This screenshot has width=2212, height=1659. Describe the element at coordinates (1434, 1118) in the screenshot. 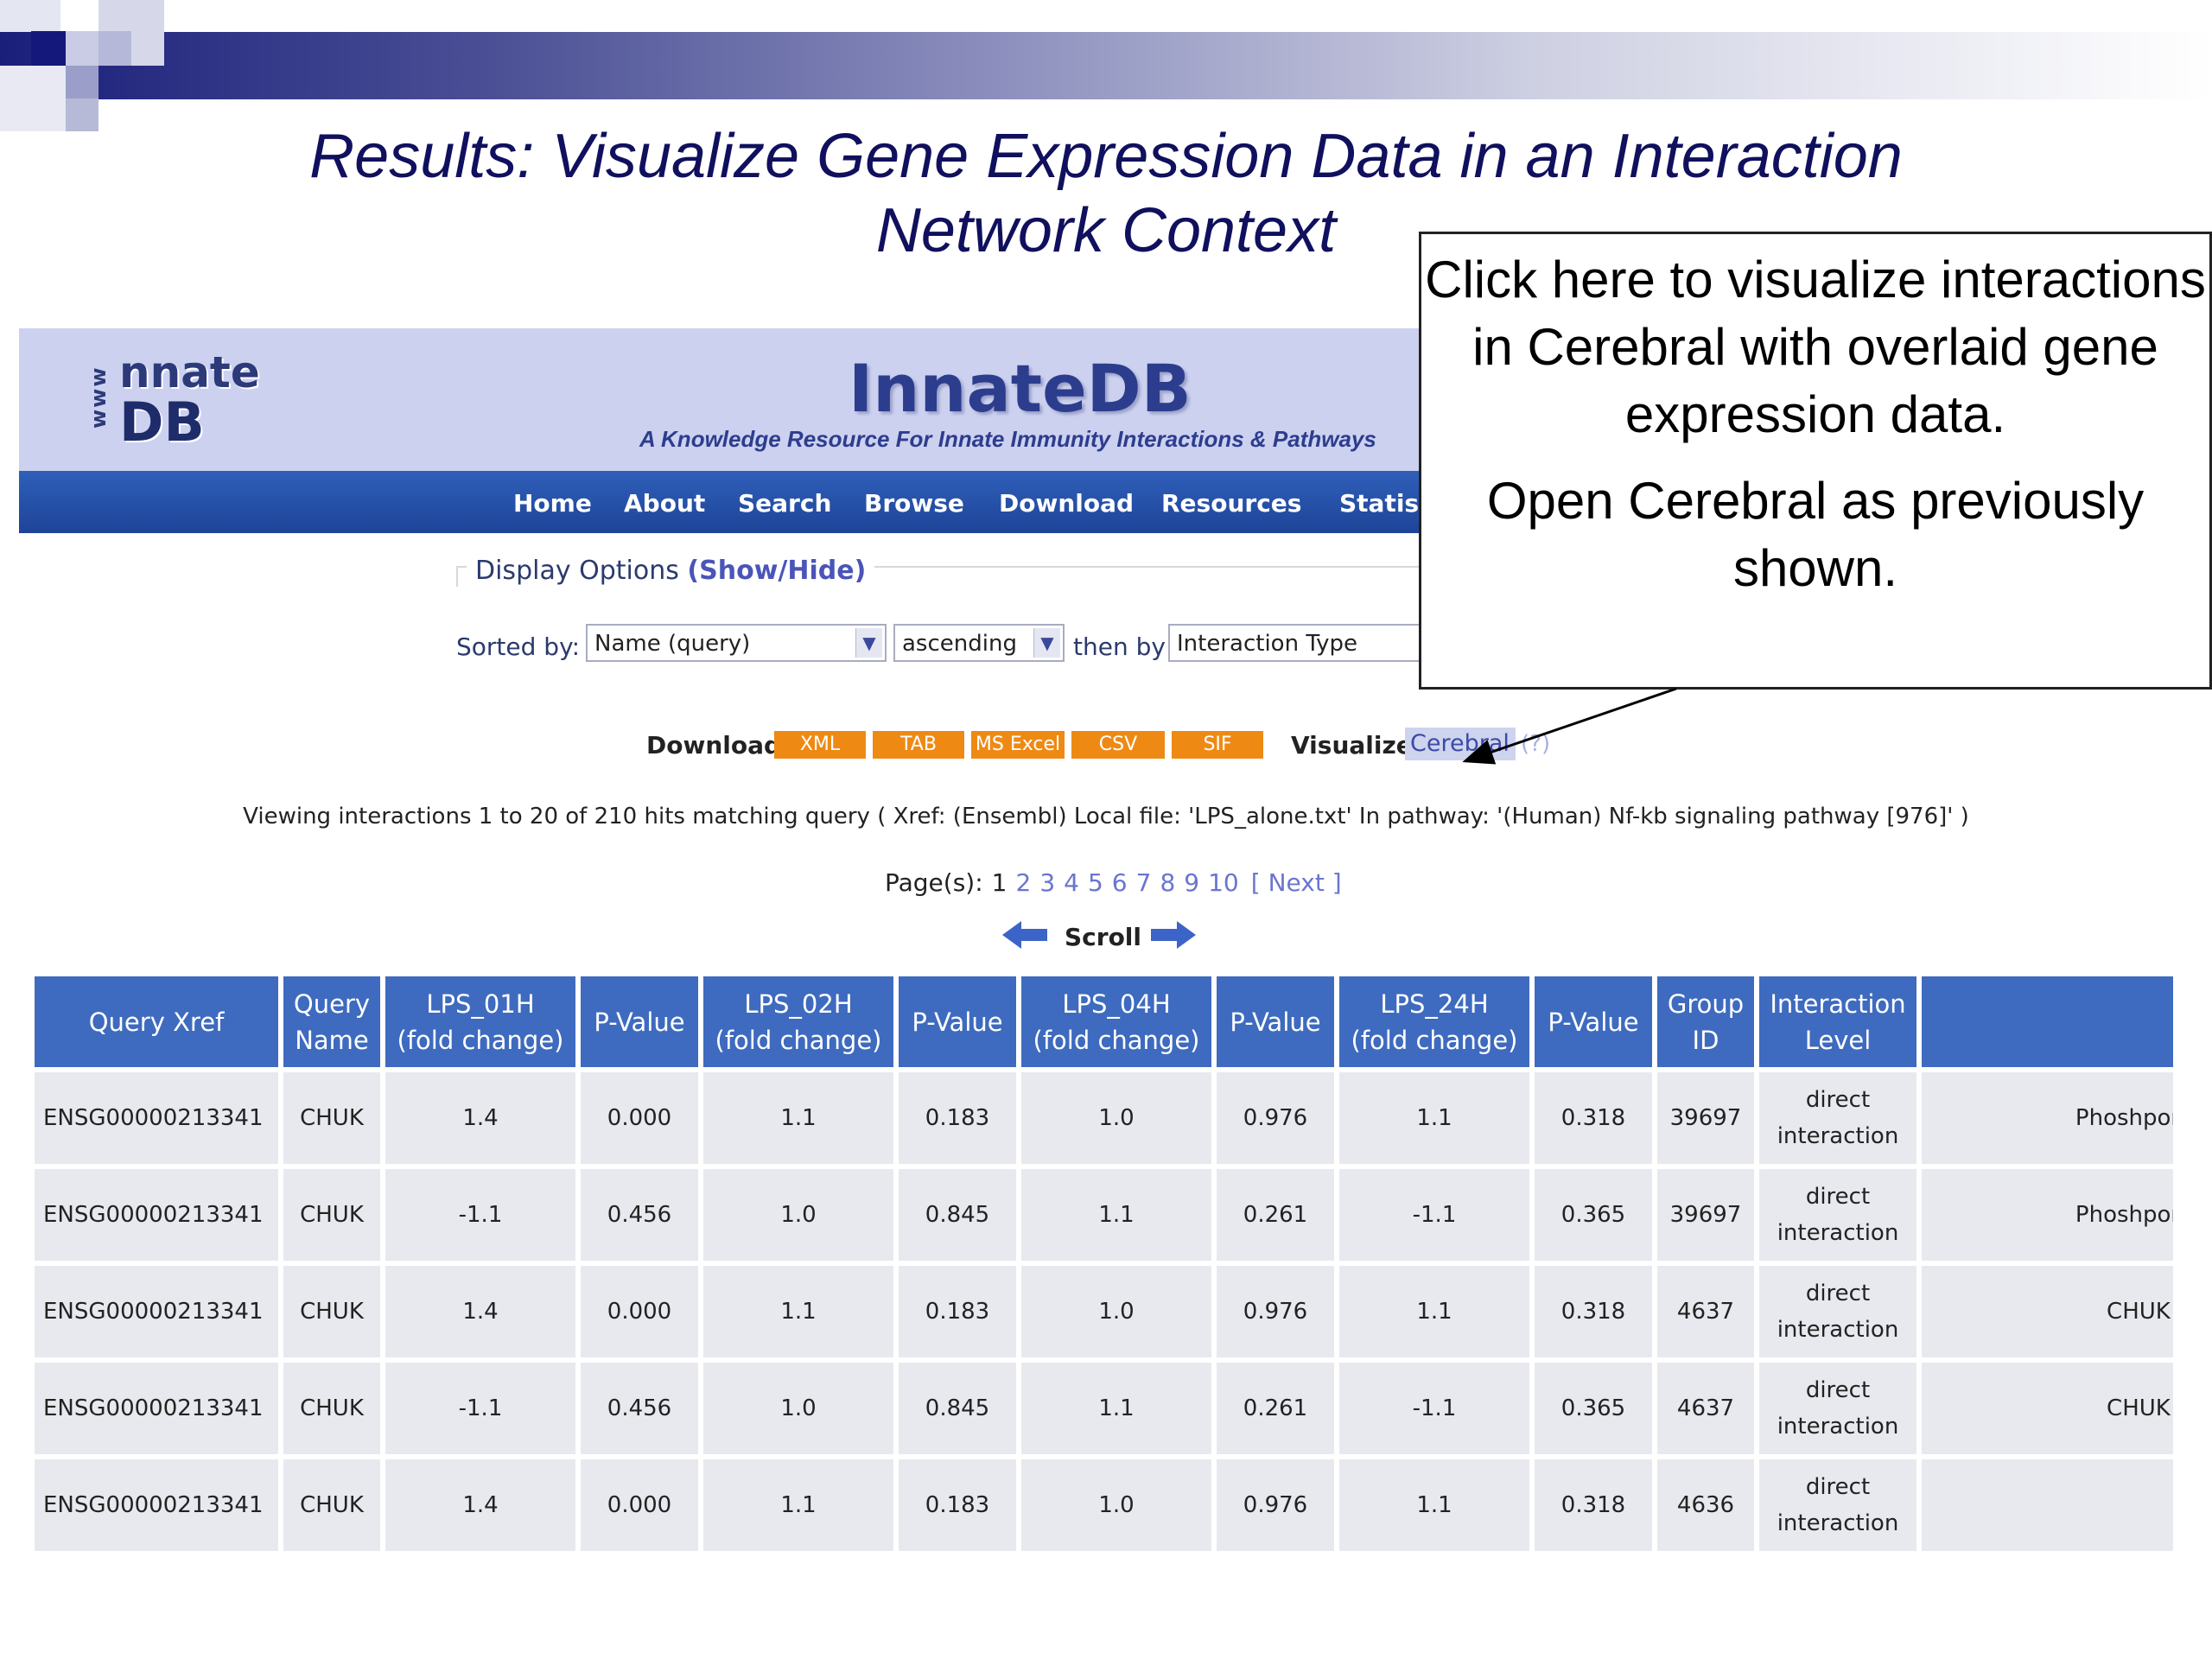

I see `cell-lps-24h: 1.1` at that location.